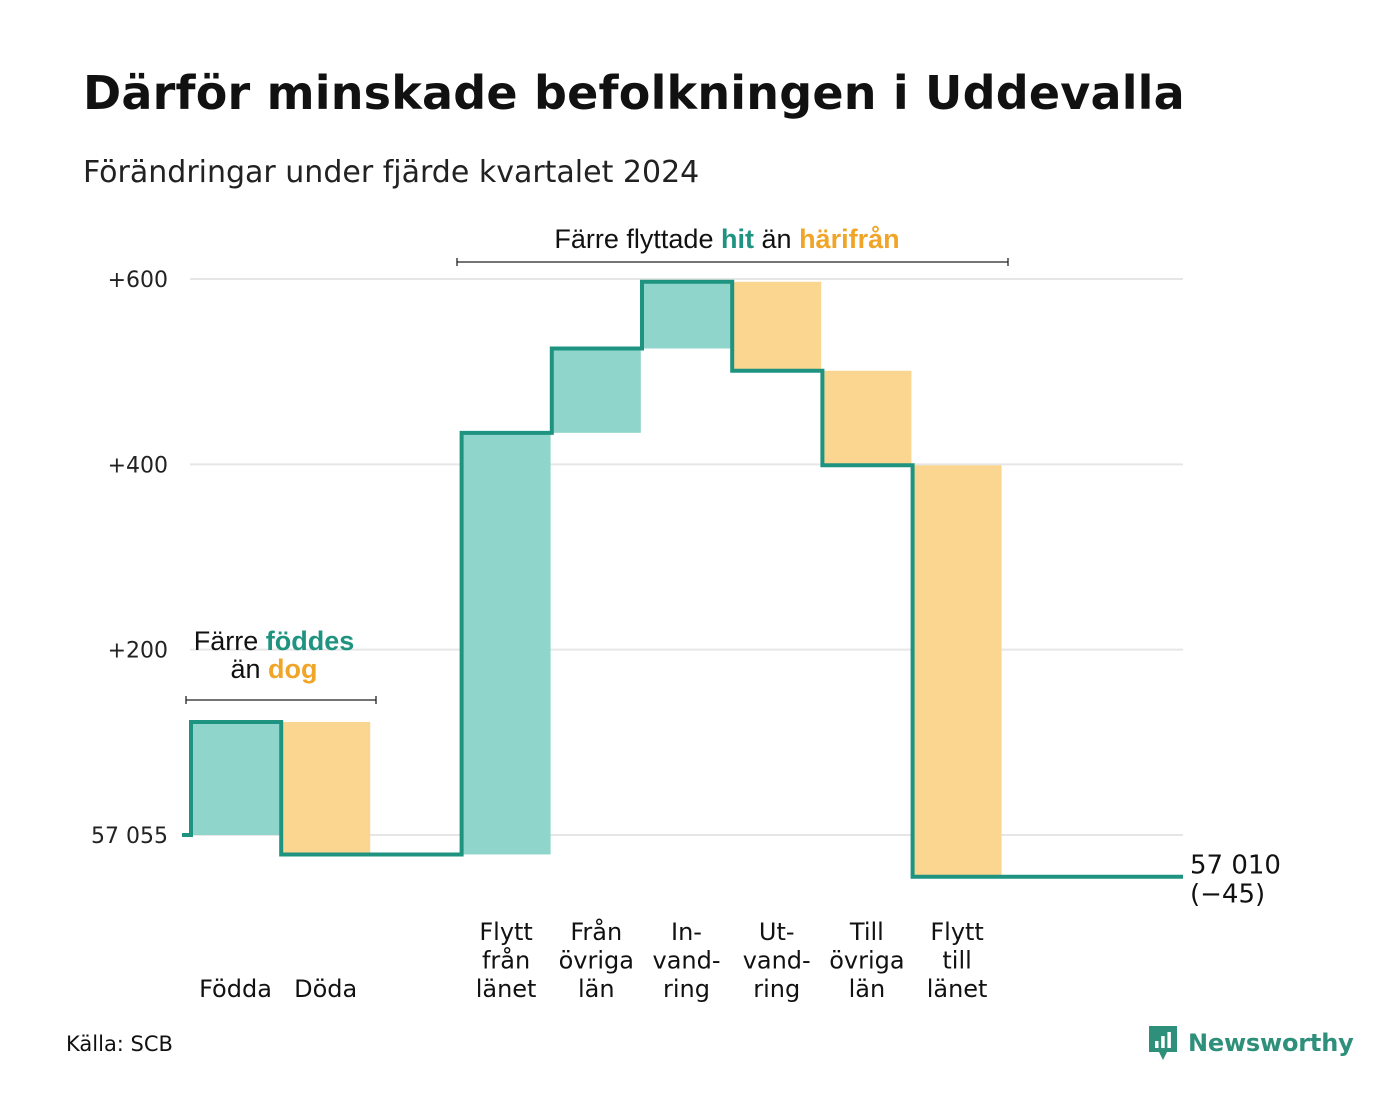  What do you see at coordinates (596, 931) in the screenshot?
I see `x-category-label: Från` at bounding box center [596, 931].